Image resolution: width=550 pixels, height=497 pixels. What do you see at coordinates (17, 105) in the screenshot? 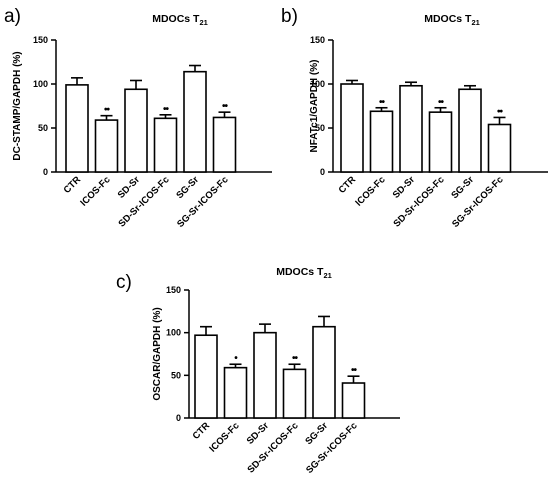
I see `y-axis-label: DC-STAMP/GAPDH (%)` at bounding box center [17, 105].